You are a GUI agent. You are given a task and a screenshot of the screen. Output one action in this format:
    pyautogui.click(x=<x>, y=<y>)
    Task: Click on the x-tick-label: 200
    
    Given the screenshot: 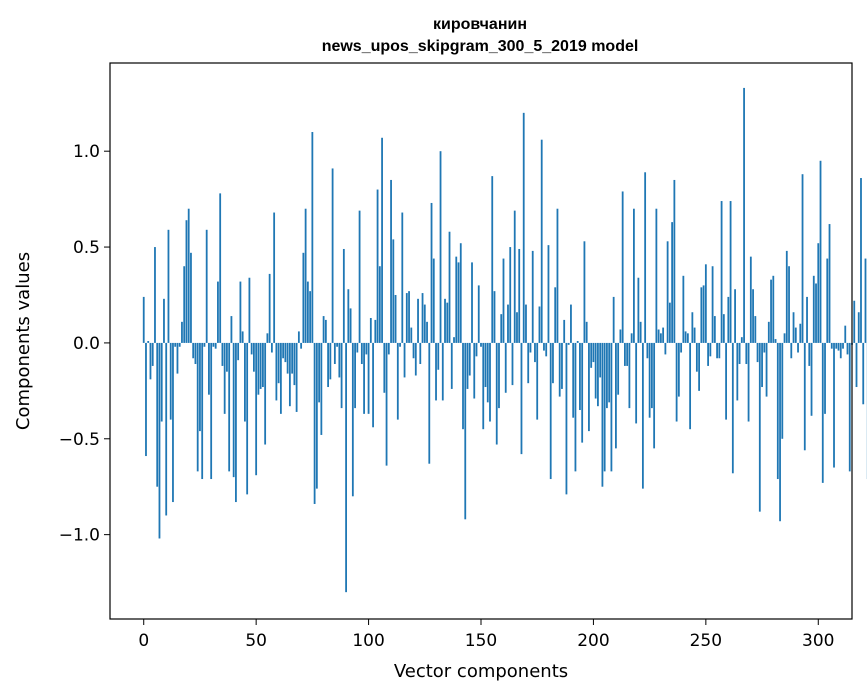 What is the action you would take?
    pyautogui.click(x=593, y=641)
    